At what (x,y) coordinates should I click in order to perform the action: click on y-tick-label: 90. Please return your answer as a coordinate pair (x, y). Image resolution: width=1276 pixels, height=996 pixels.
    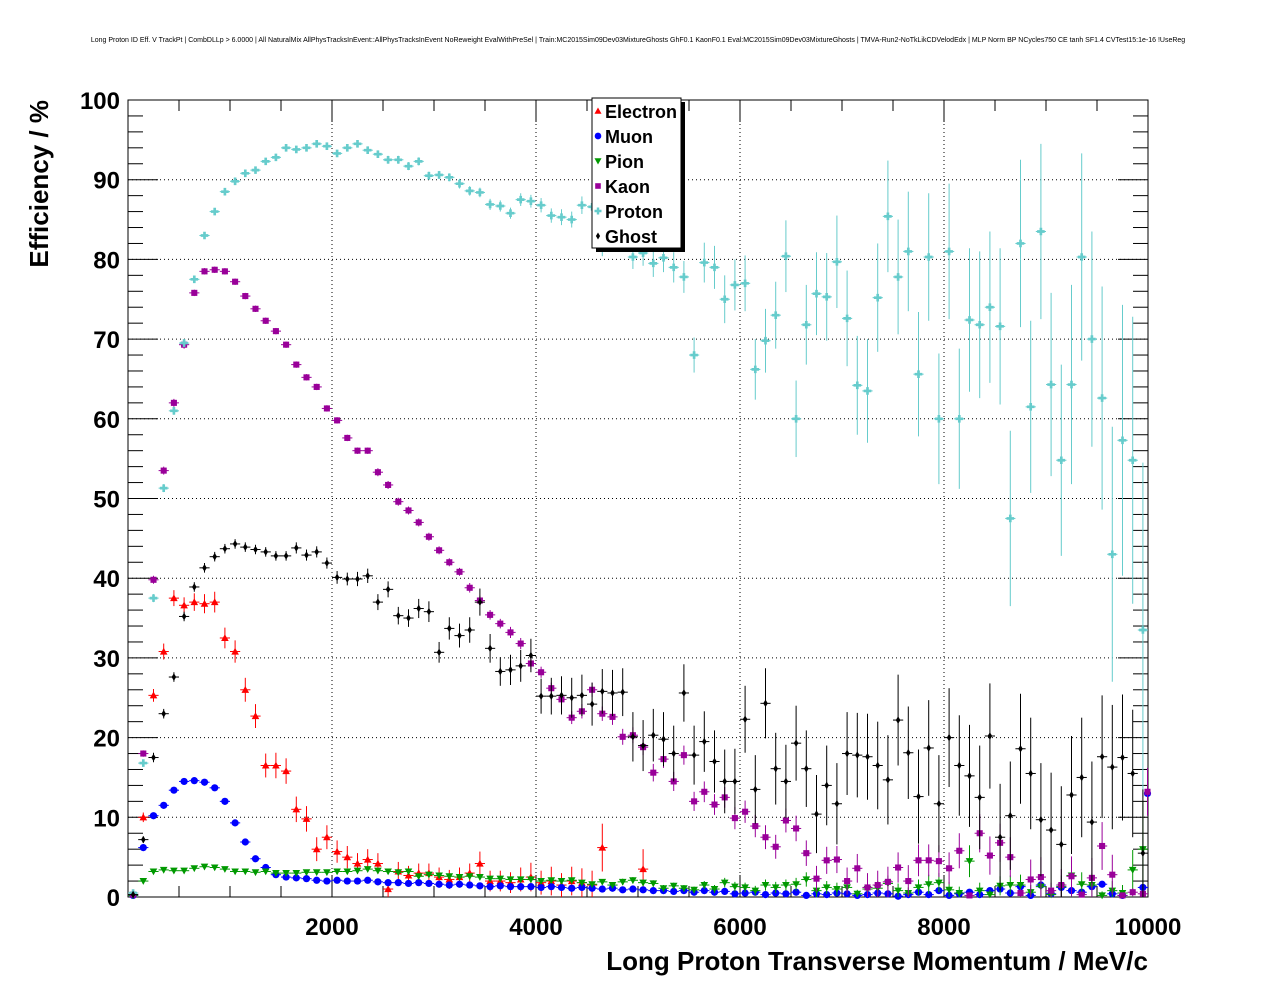
    Looking at the image, I should click on (106, 181).